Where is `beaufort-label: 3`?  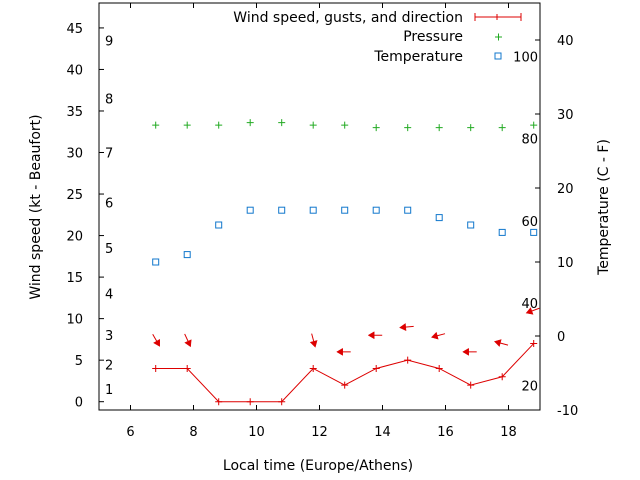 beaufort-label: 3 is located at coordinates (109, 336).